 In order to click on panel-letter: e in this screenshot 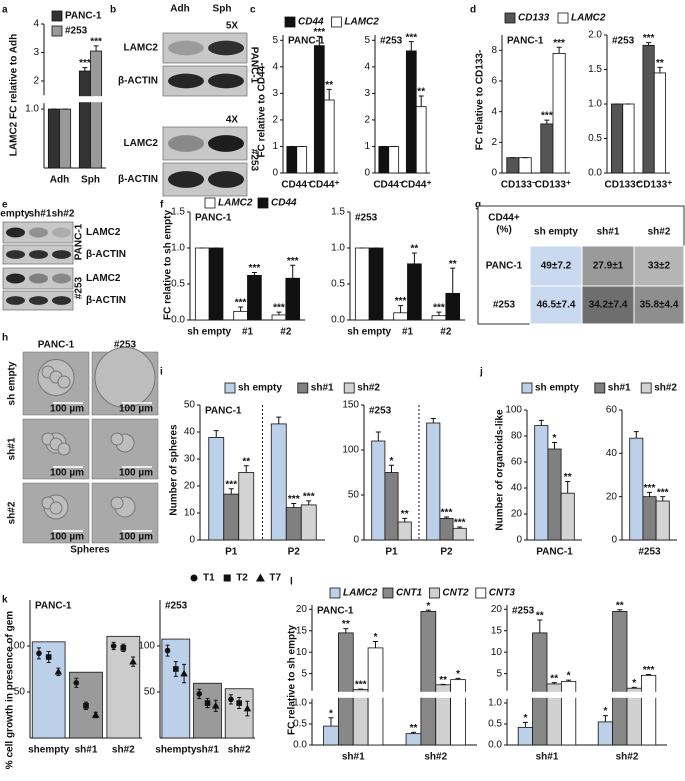, I will do `click(5, 205)`.